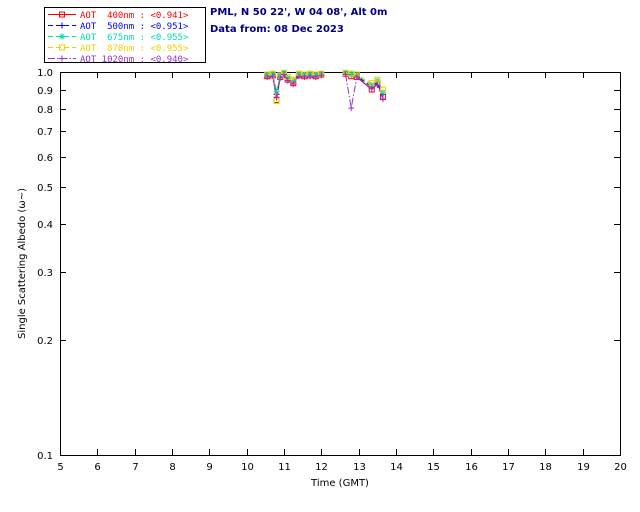 This screenshot has width=640, height=512. What do you see at coordinates (284, 467) in the screenshot?
I see `x-tick-label: 11` at bounding box center [284, 467].